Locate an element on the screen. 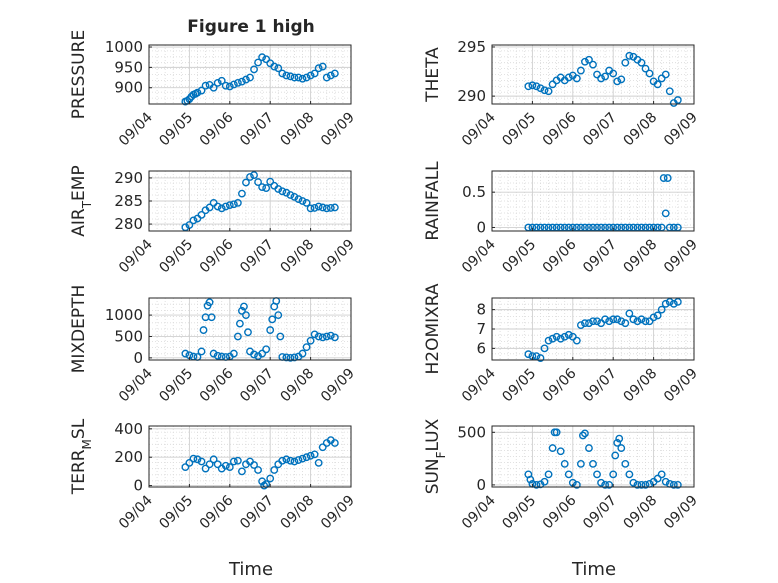 This screenshot has height=583, width=778. y-axis-label: THETA is located at coordinates (433, 75).